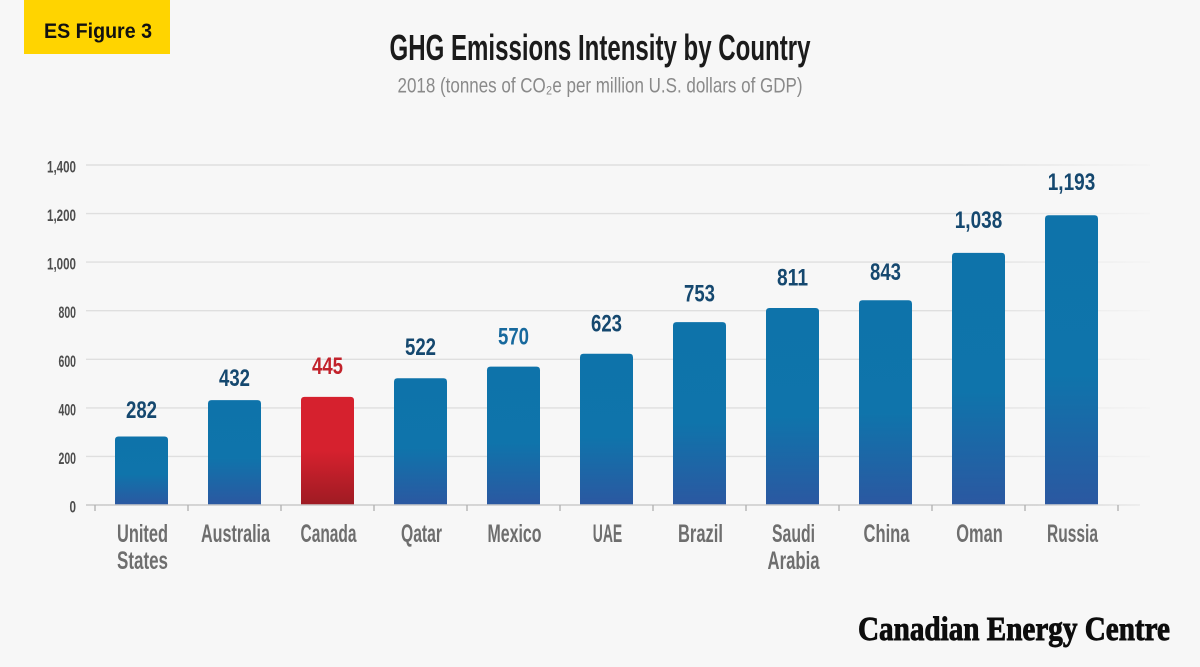  What do you see at coordinates (68, 458) in the screenshot?
I see `svg-text: 200` at bounding box center [68, 458].